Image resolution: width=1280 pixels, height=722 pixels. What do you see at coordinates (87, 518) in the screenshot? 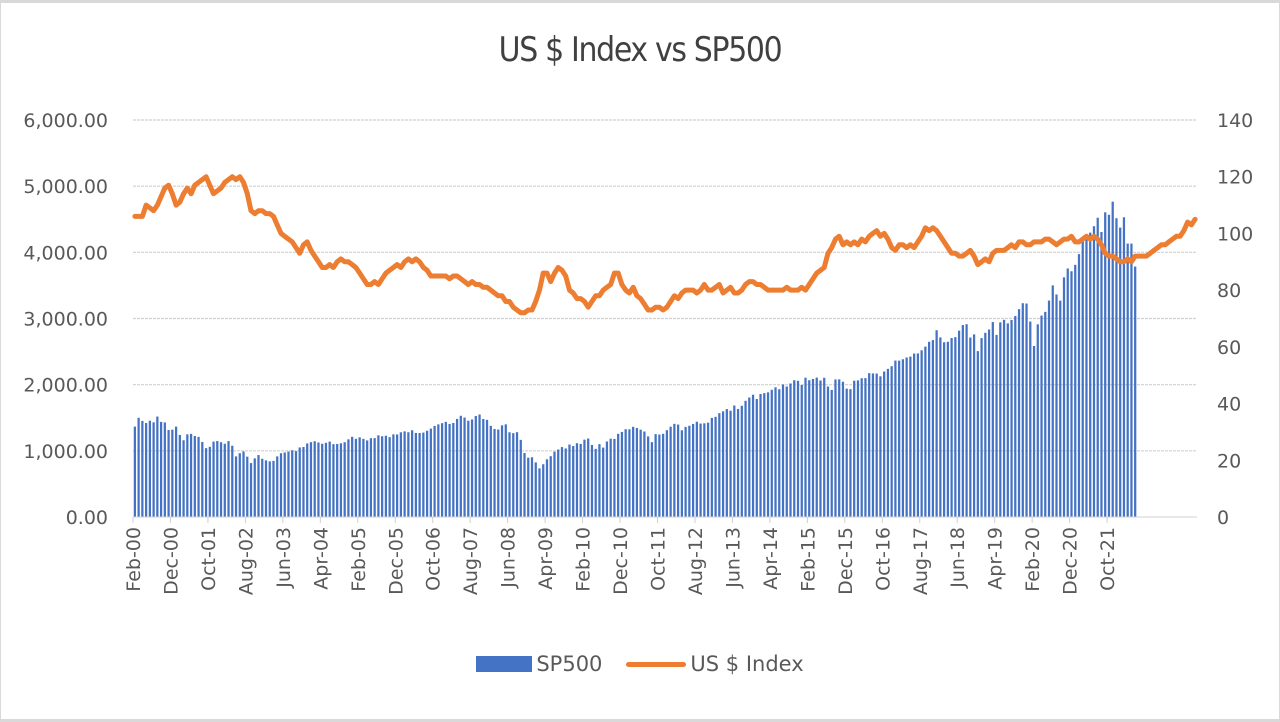
I see `y-left-tick-label: 0.00` at bounding box center [87, 518].